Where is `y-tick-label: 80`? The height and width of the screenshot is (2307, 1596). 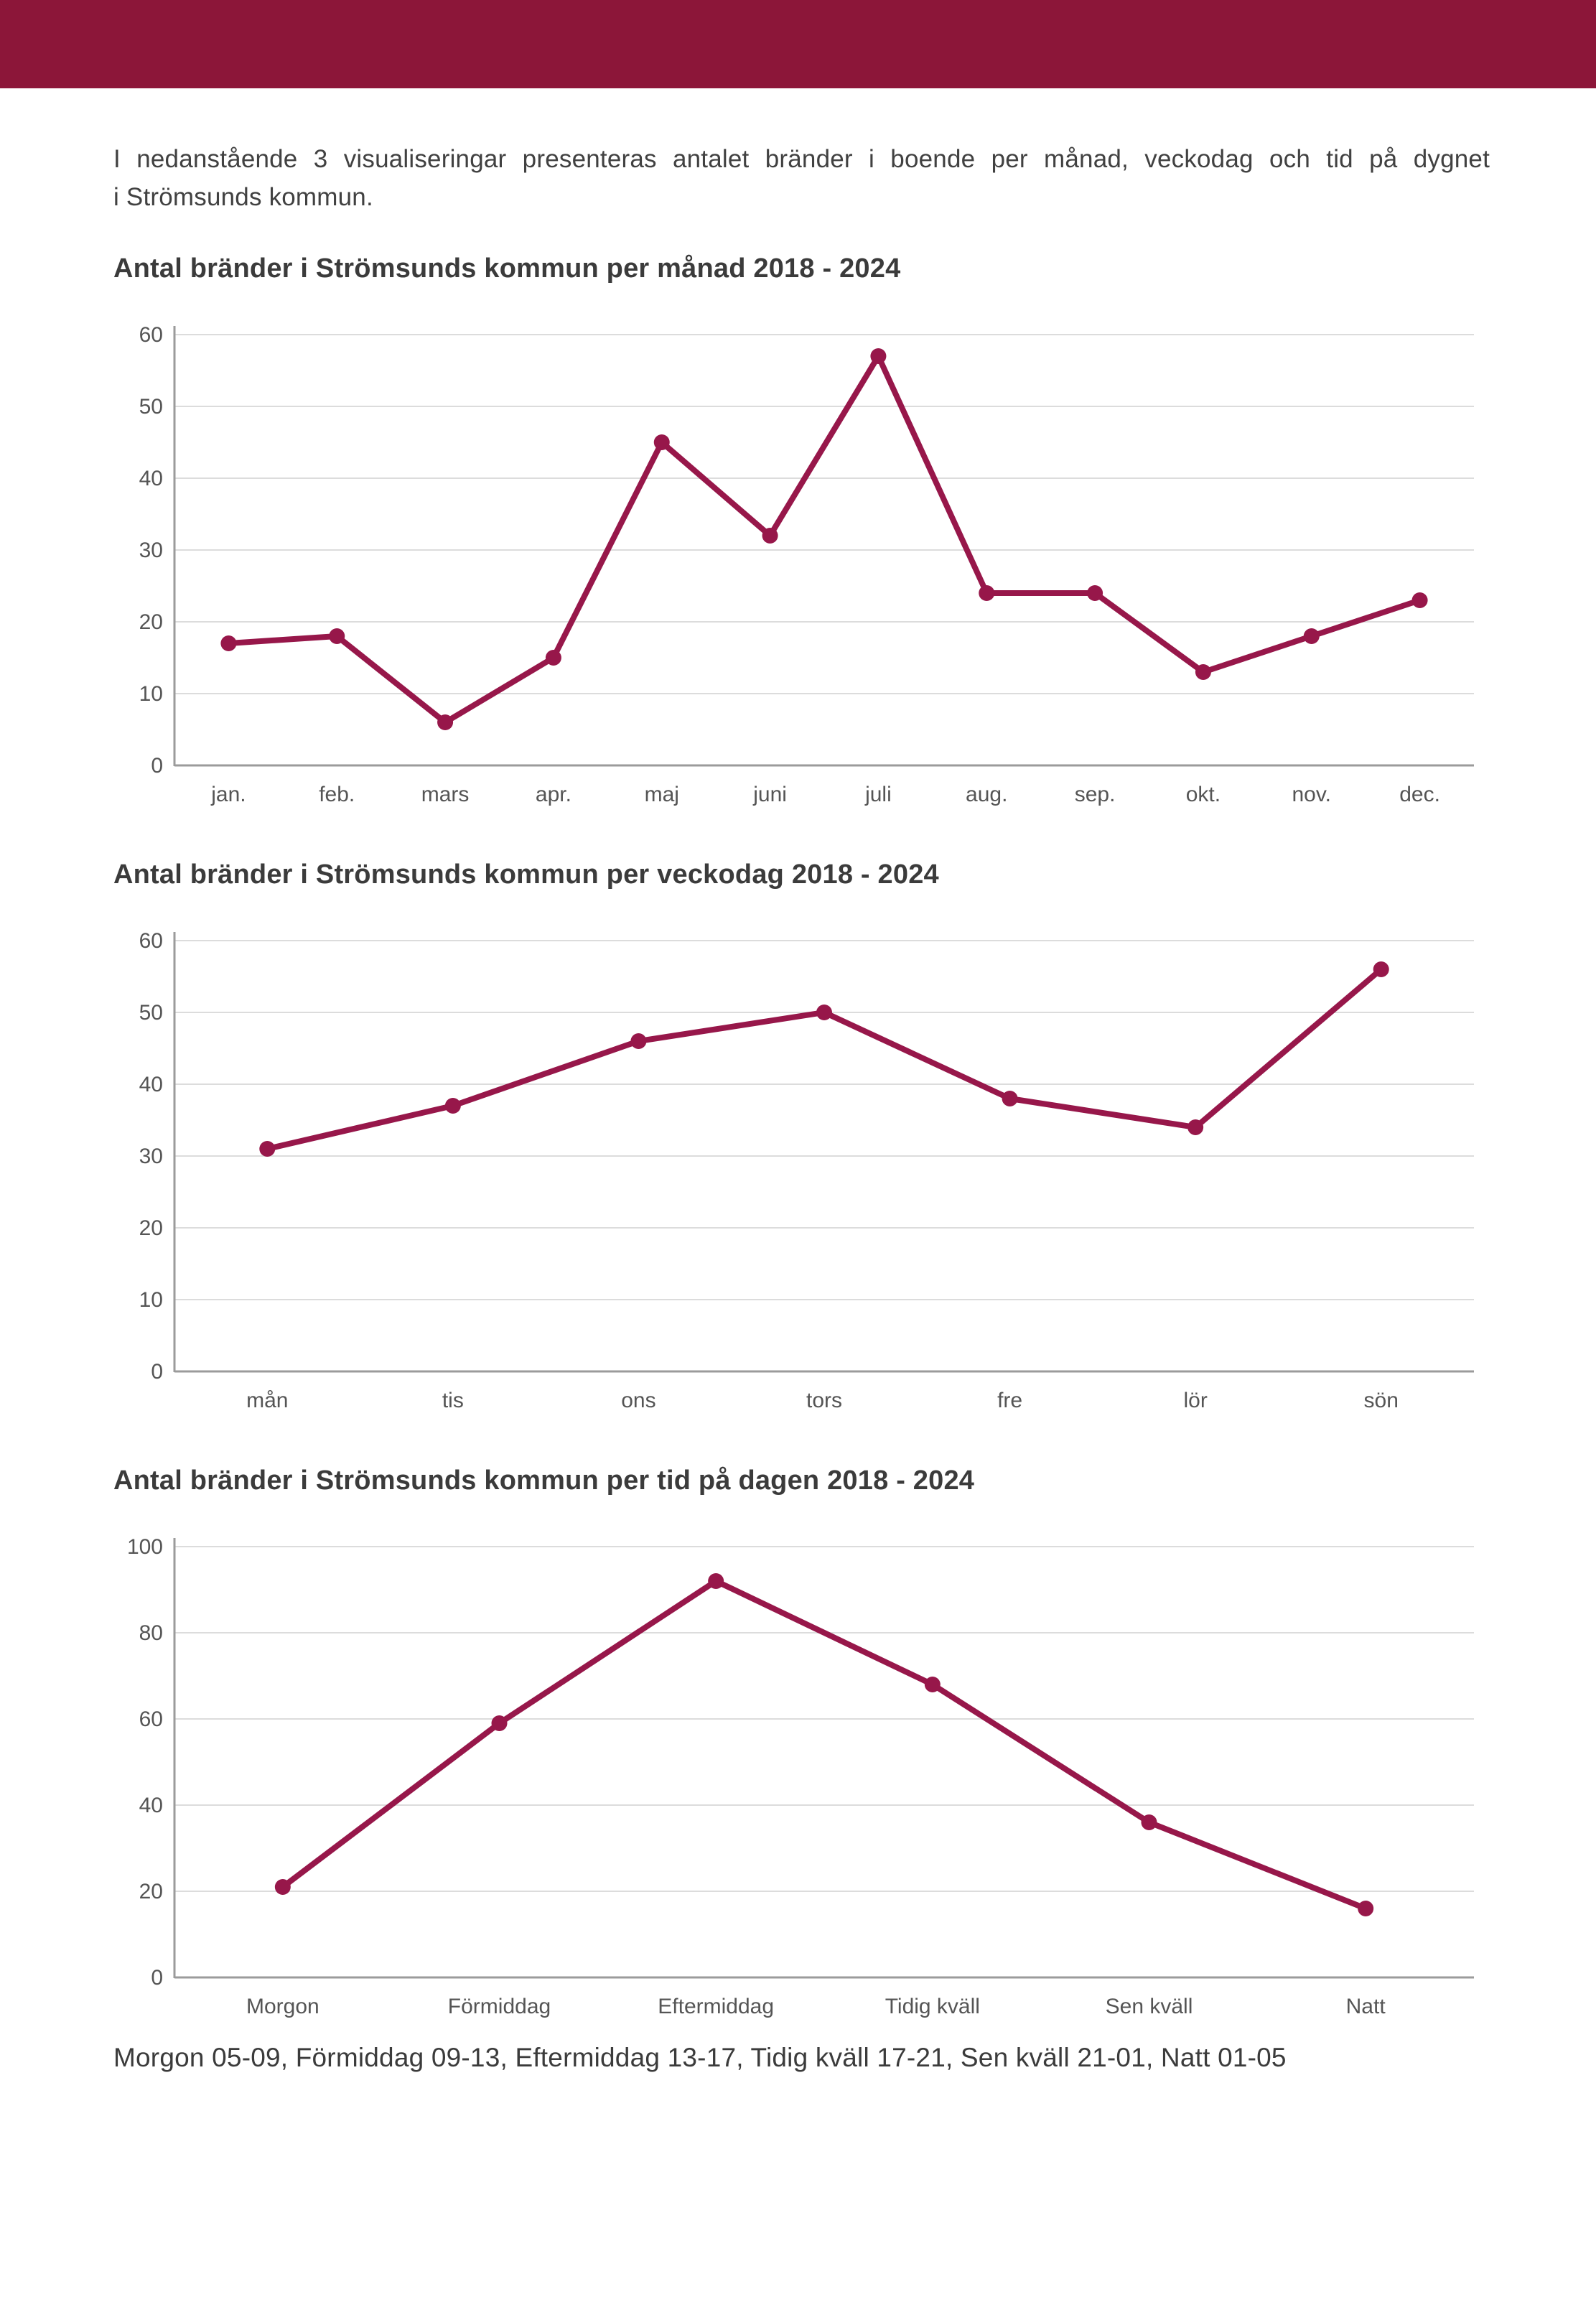 y-tick-label: 80 is located at coordinates (151, 1633).